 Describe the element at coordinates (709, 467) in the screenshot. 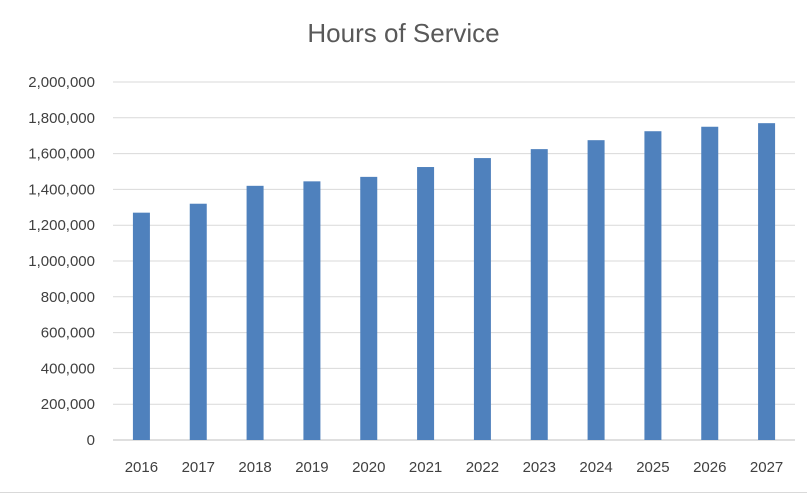

I see `x-tick-label: 2026` at that location.